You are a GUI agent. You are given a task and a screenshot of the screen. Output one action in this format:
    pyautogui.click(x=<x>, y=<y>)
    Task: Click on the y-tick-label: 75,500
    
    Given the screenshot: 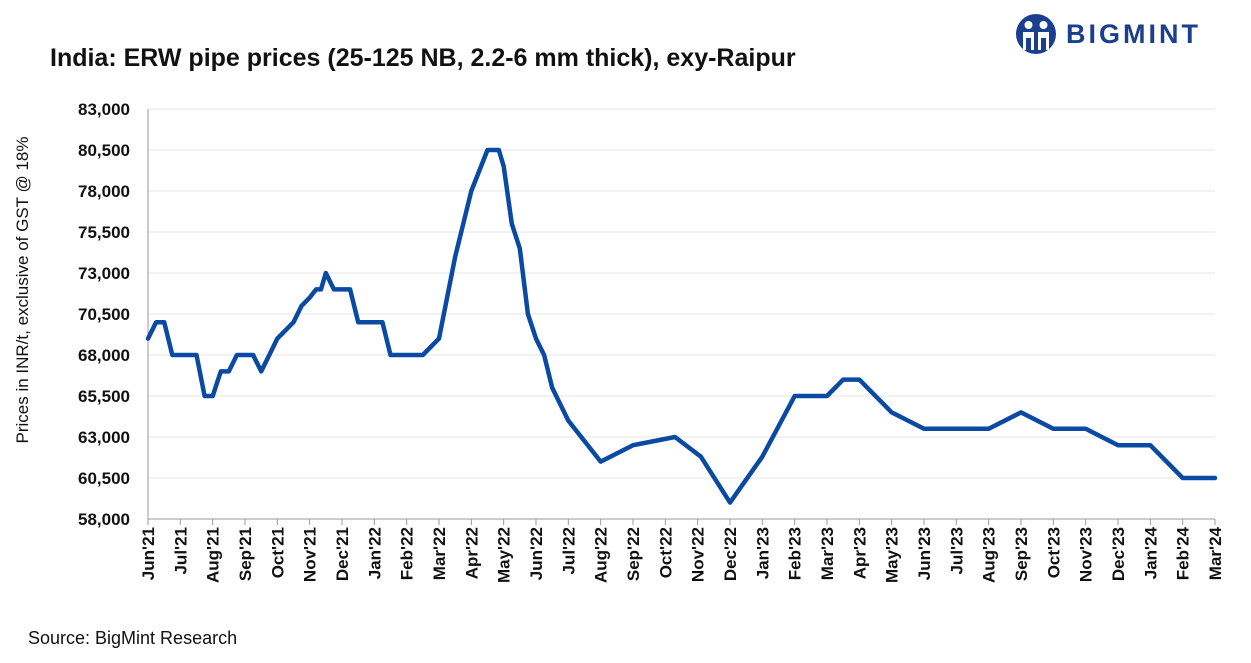 What is the action you would take?
    pyautogui.click(x=104, y=232)
    